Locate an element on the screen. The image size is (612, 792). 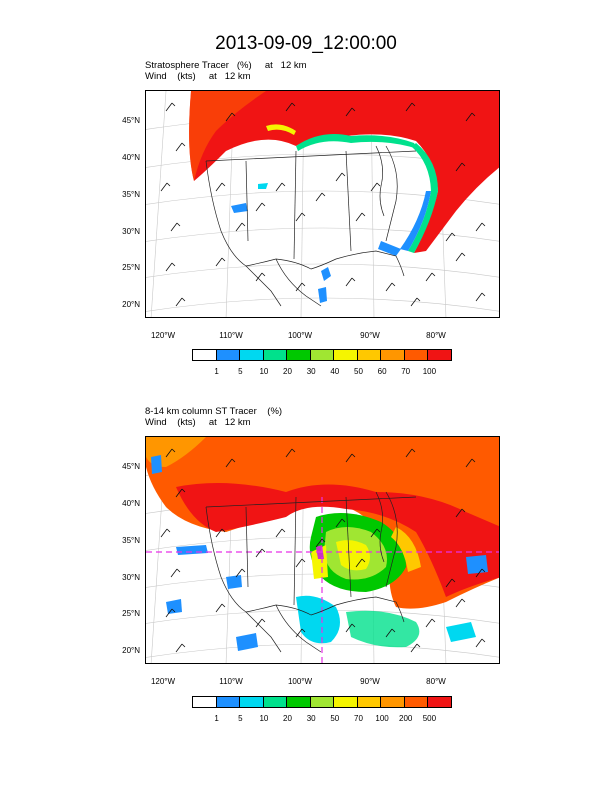
panel1-colorbar-label: 1 is located at coordinates (216, 371).